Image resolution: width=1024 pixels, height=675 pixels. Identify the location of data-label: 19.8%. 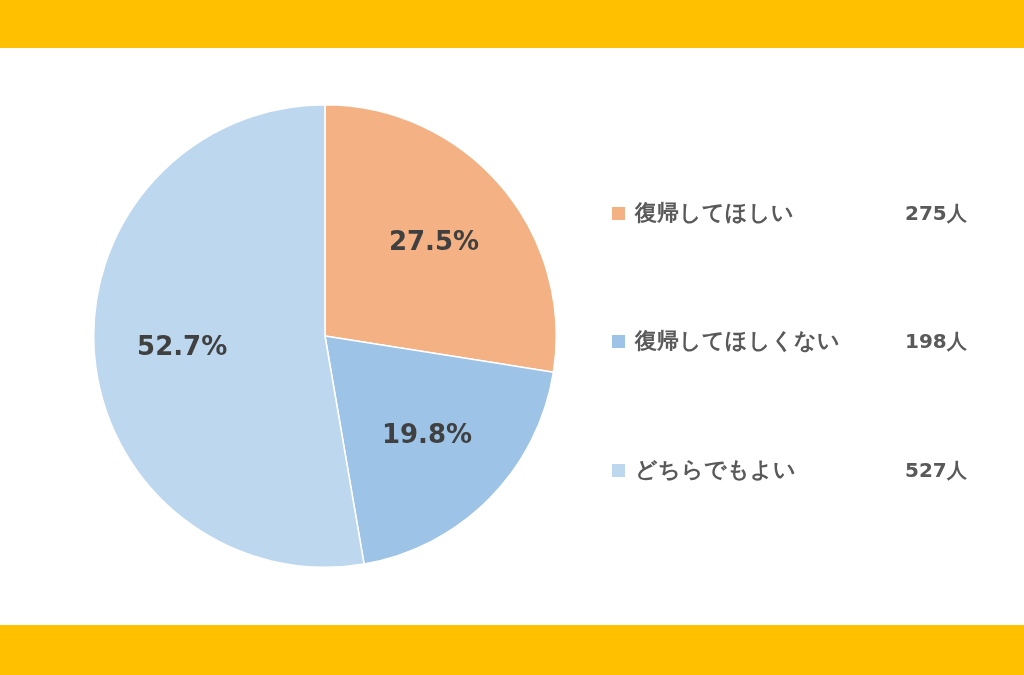
(427, 434).